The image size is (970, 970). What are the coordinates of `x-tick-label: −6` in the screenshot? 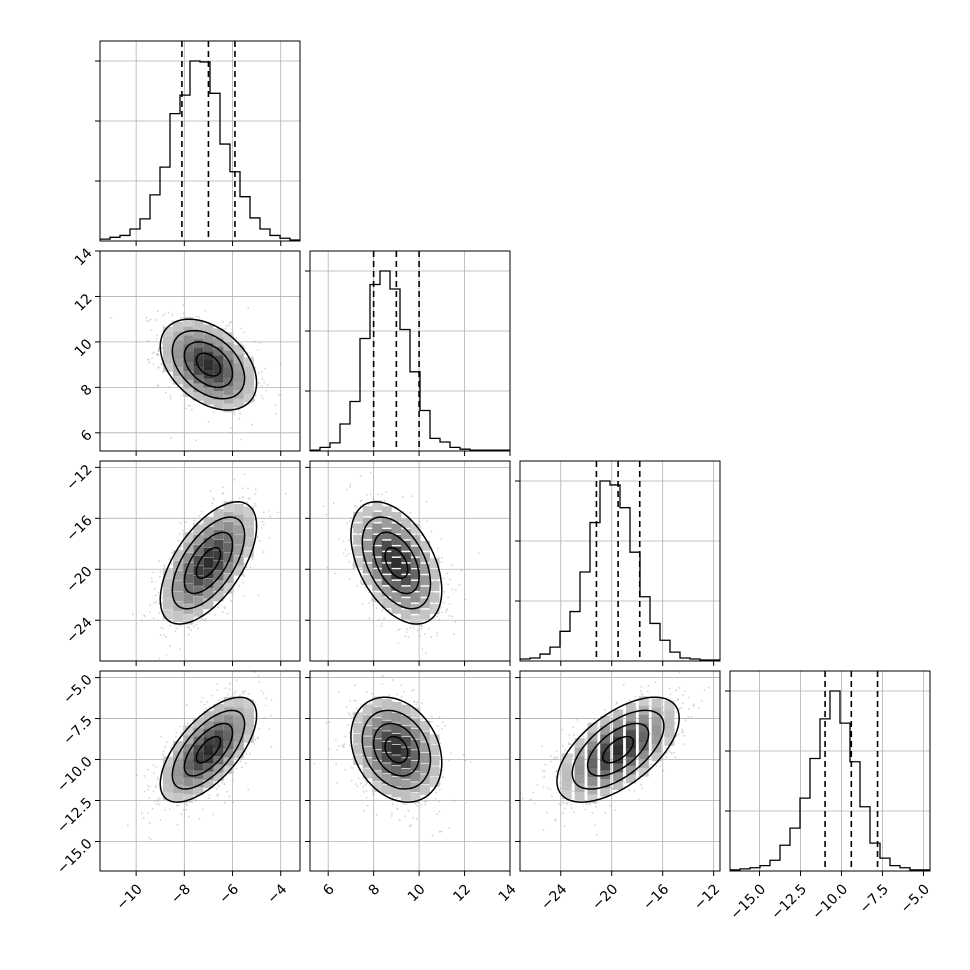 It's located at (229, 894).